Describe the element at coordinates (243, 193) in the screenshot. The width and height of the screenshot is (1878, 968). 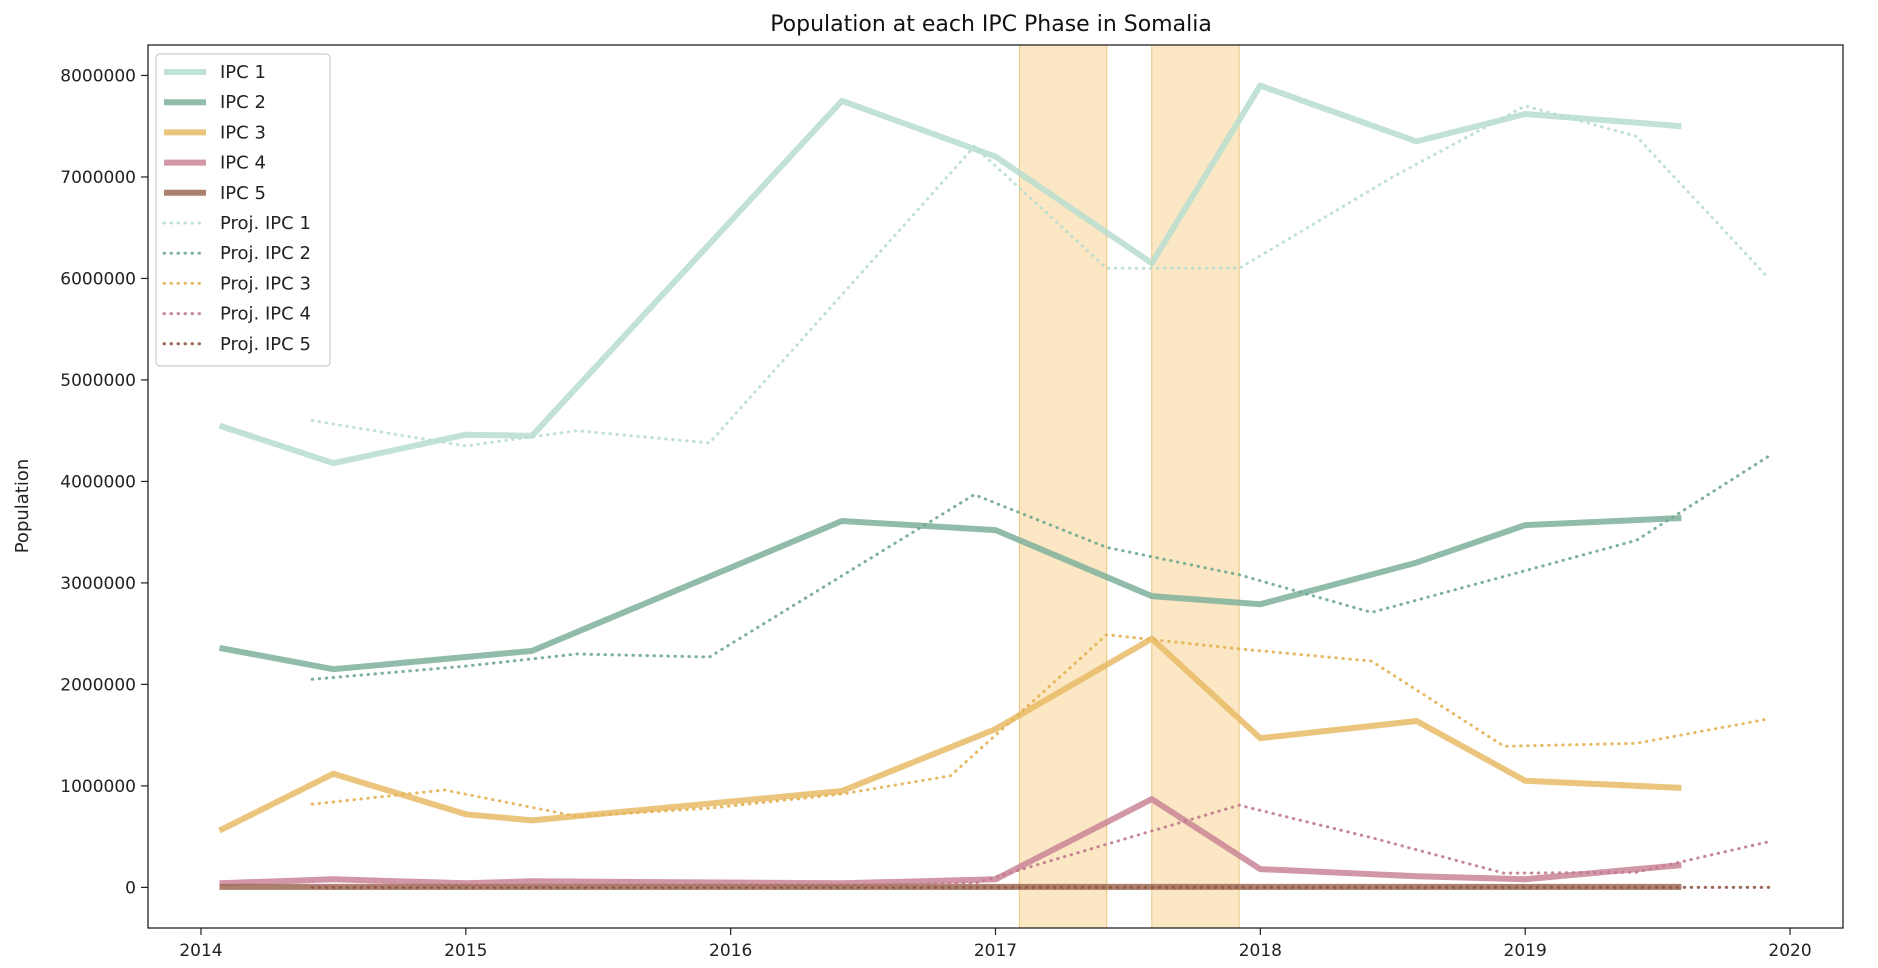
I see `legend-label: IPC 5` at that location.